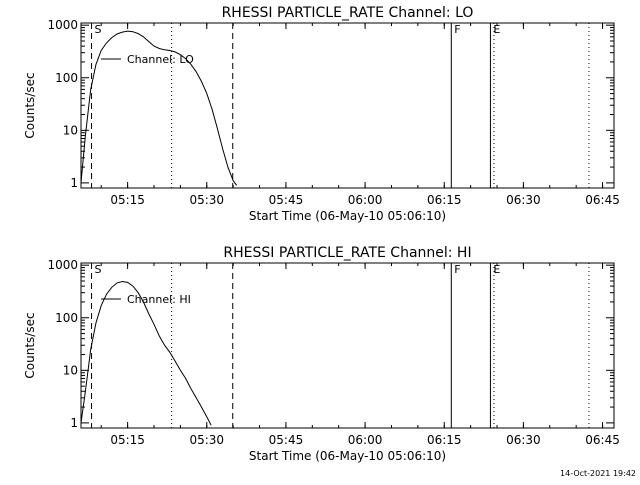  Describe the element at coordinates (160, 59) in the screenshot. I see `legend-label: Channel: LO` at that location.